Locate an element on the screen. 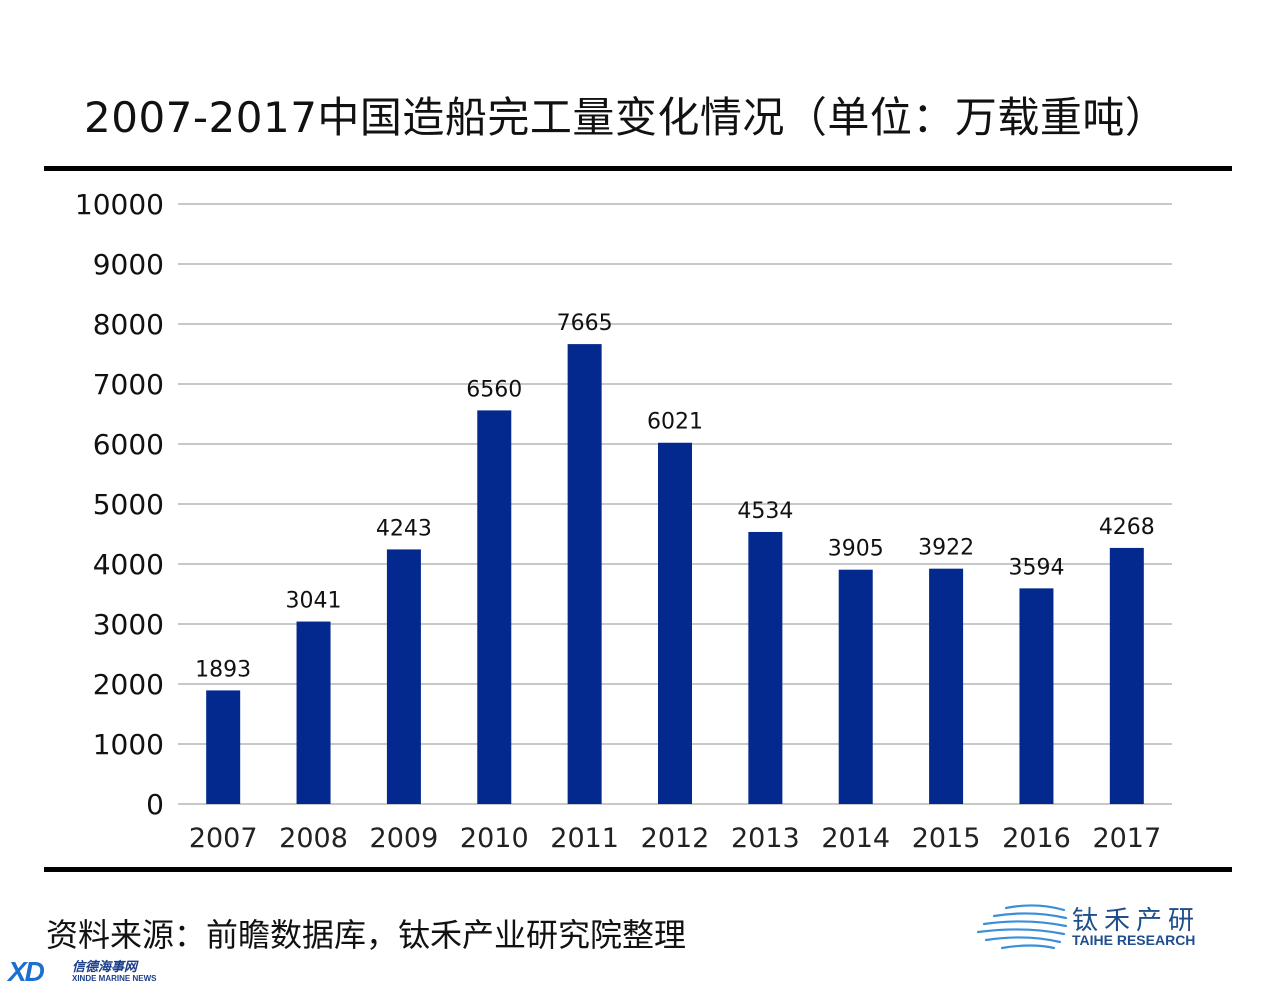  data-label: 6560 is located at coordinates (494, 389).